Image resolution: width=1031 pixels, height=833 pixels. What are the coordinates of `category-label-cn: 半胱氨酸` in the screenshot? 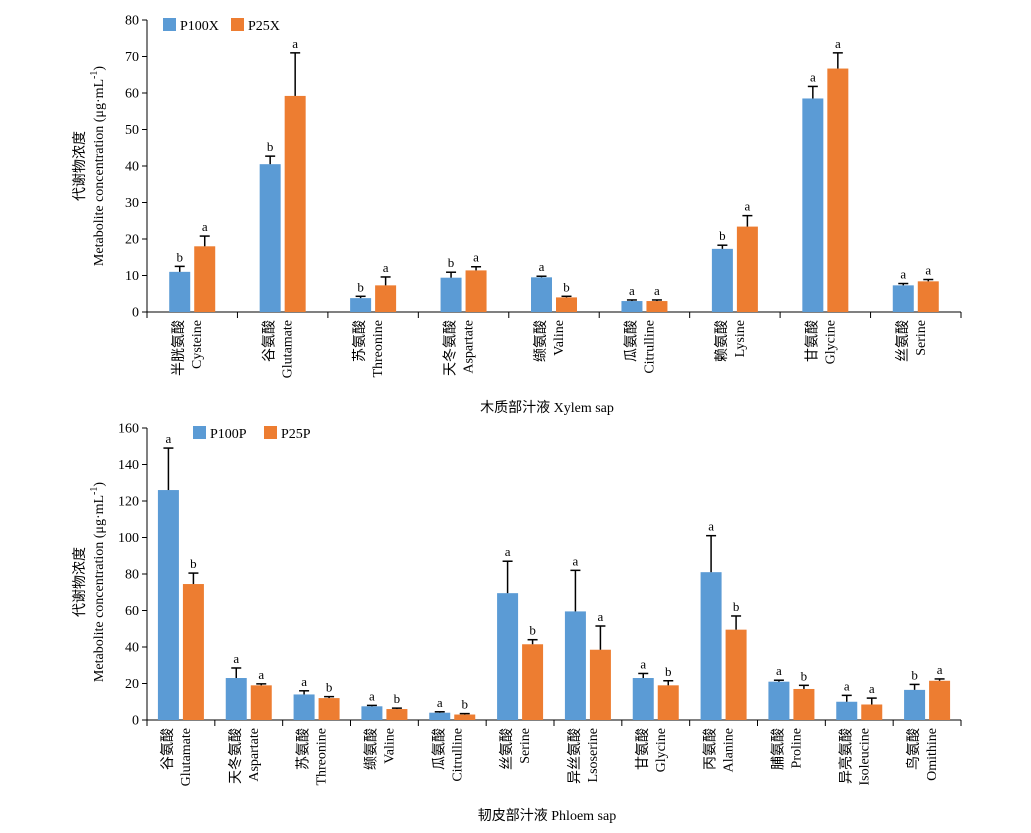 It's located at (179, 348).